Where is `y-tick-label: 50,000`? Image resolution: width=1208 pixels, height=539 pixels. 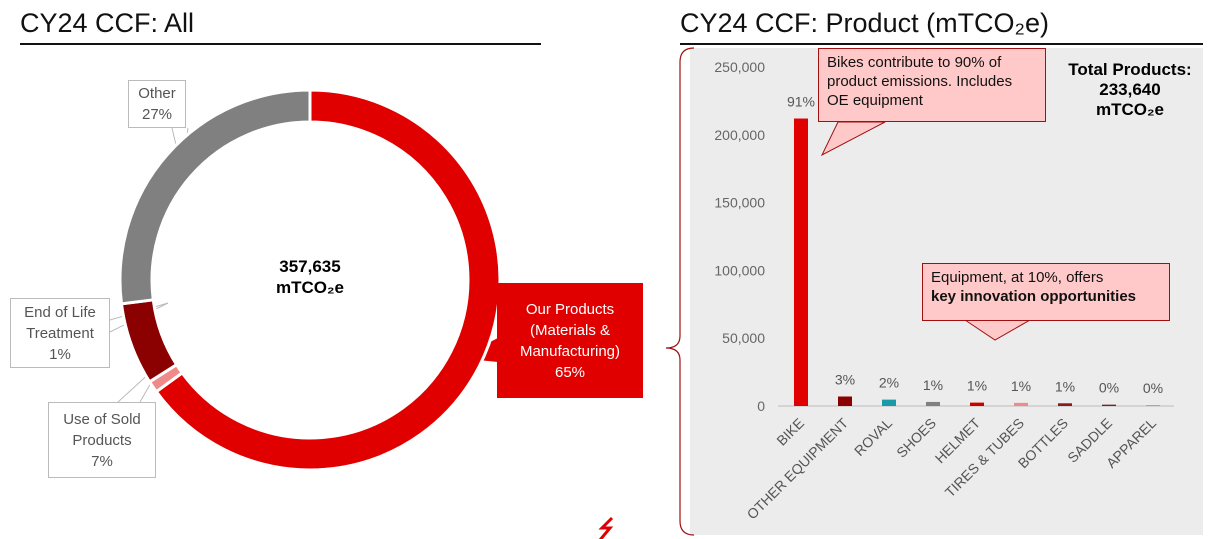
y-tick-label: 50,000 is located at coordinates (743, 338).